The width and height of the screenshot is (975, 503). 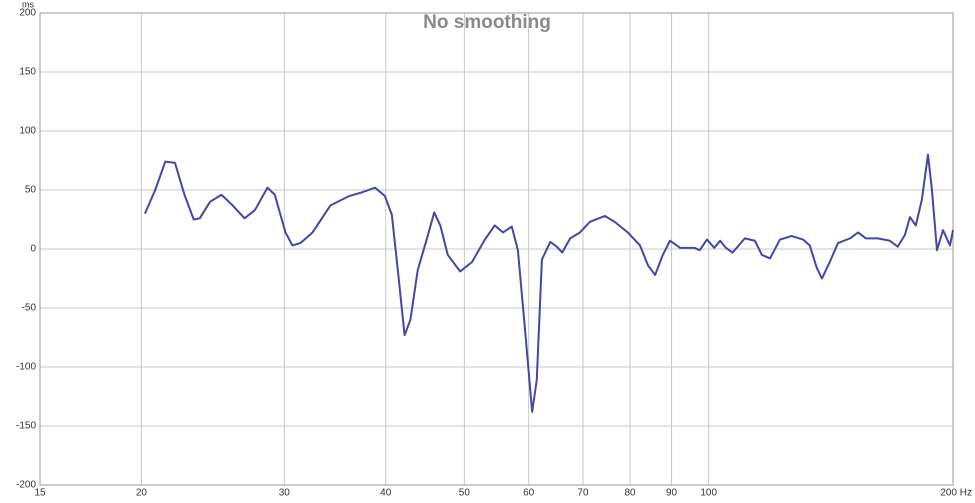 I want to click on y-tick-label: 100, so click(x=27, y=131).